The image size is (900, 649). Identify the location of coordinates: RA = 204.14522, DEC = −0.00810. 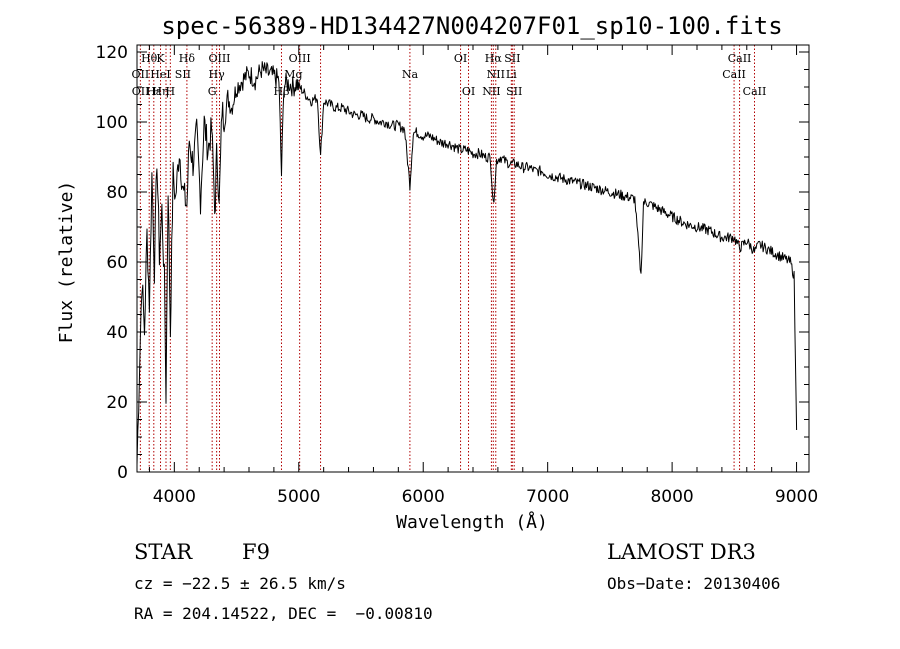
(283, 613).